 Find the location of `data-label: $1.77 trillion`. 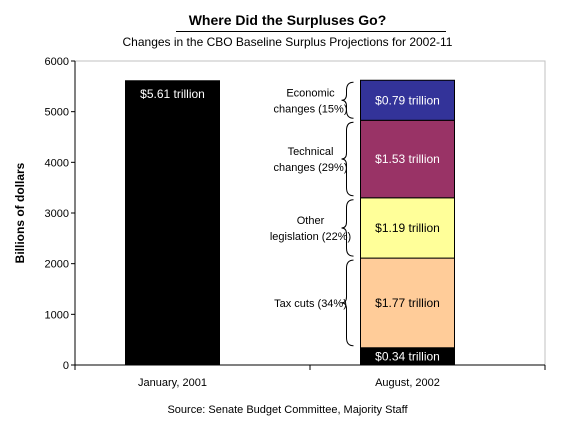

data-label: $1.77 trillion is located at coordinates (407, 303).